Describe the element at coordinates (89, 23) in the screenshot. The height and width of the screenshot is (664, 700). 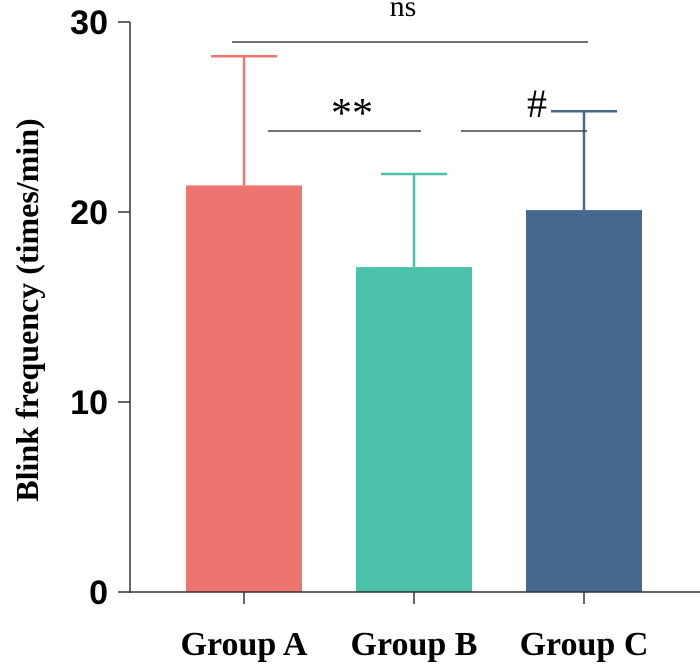
I see `y-tick-label-30: 30` at that location.